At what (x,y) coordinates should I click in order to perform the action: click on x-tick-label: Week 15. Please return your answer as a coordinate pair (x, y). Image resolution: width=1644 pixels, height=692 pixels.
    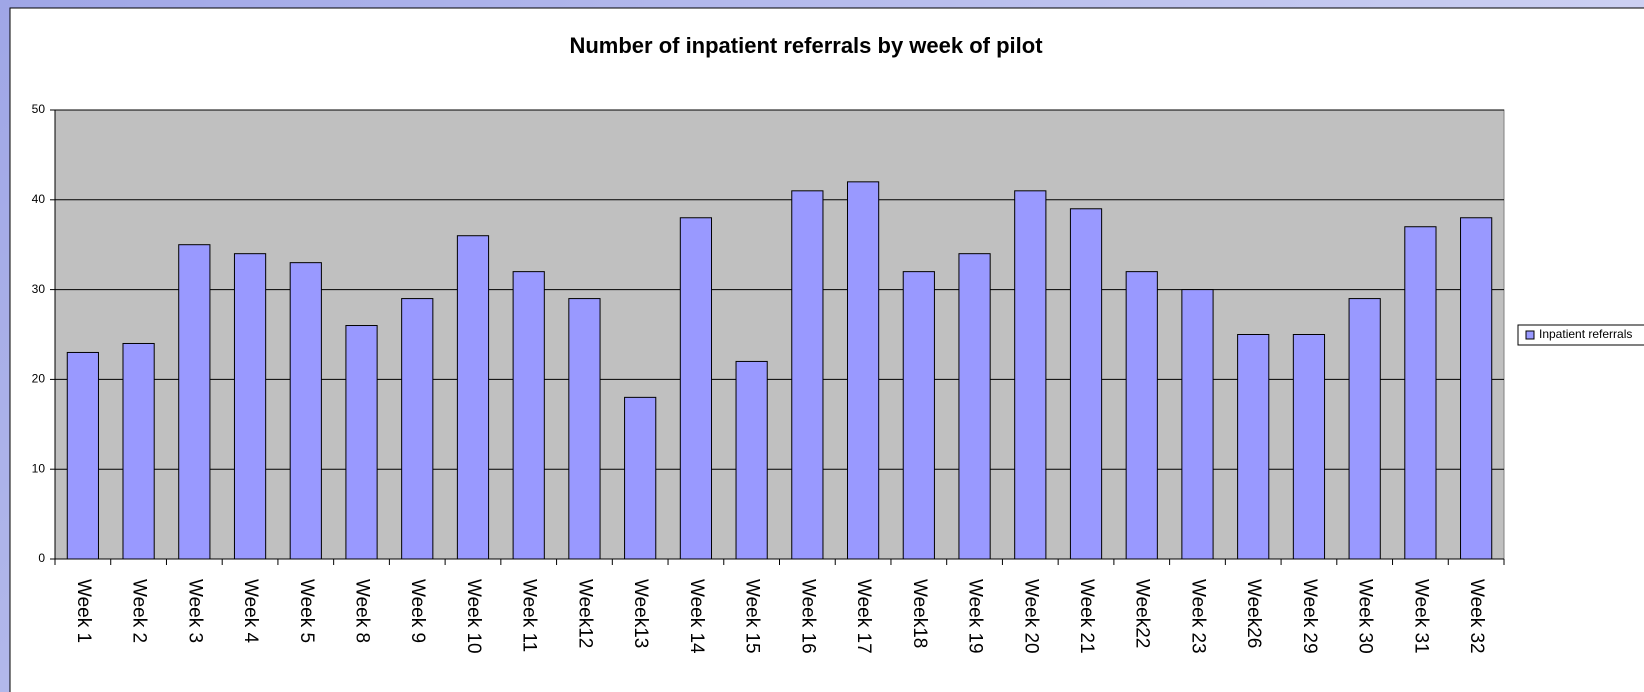
    Looking at the image, I should click on (752, 616).